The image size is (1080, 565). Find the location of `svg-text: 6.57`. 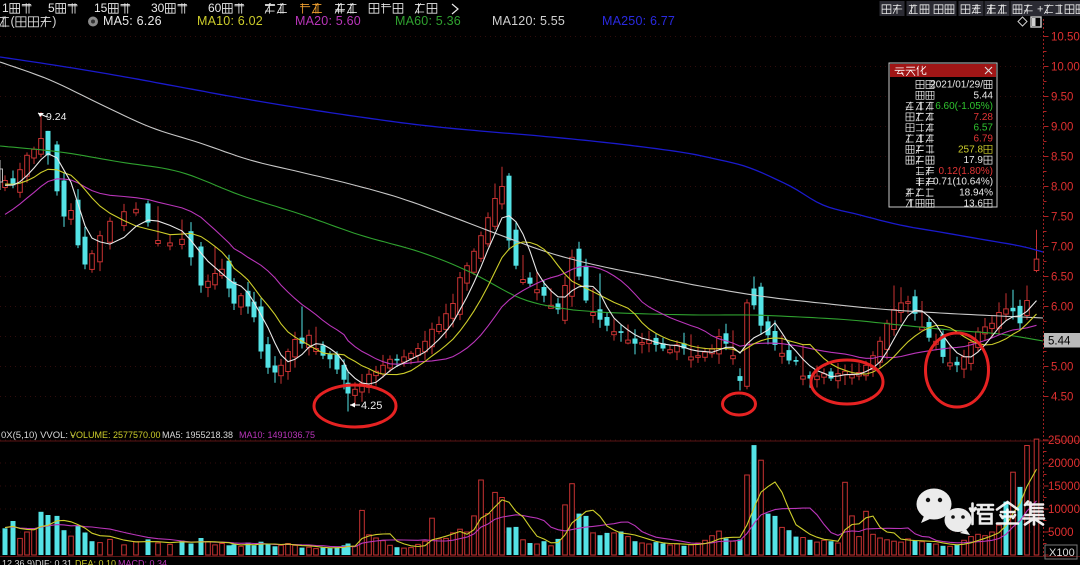

svg-text: 6.57 is located at coordinates (984, 128).